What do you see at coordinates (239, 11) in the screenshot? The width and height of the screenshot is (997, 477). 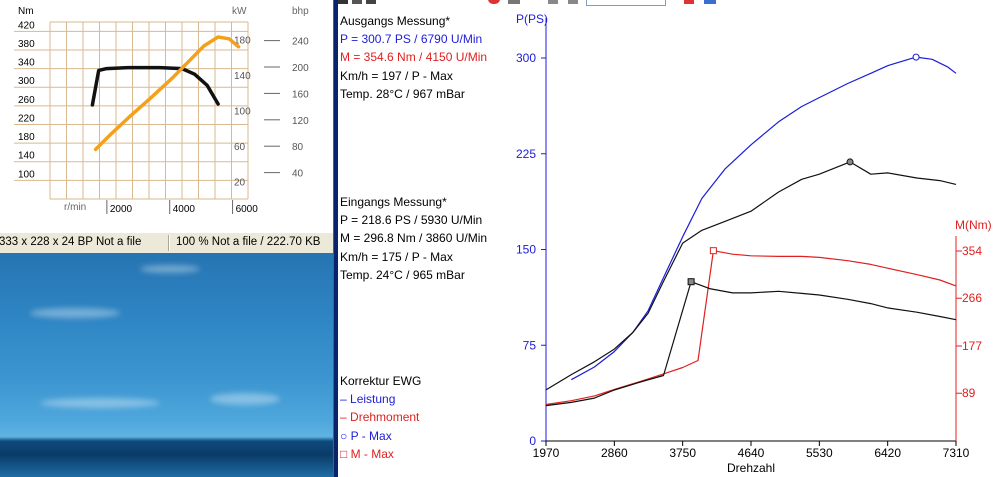 I see `kw-unit-label: kW` at bounding box center [239, 11].